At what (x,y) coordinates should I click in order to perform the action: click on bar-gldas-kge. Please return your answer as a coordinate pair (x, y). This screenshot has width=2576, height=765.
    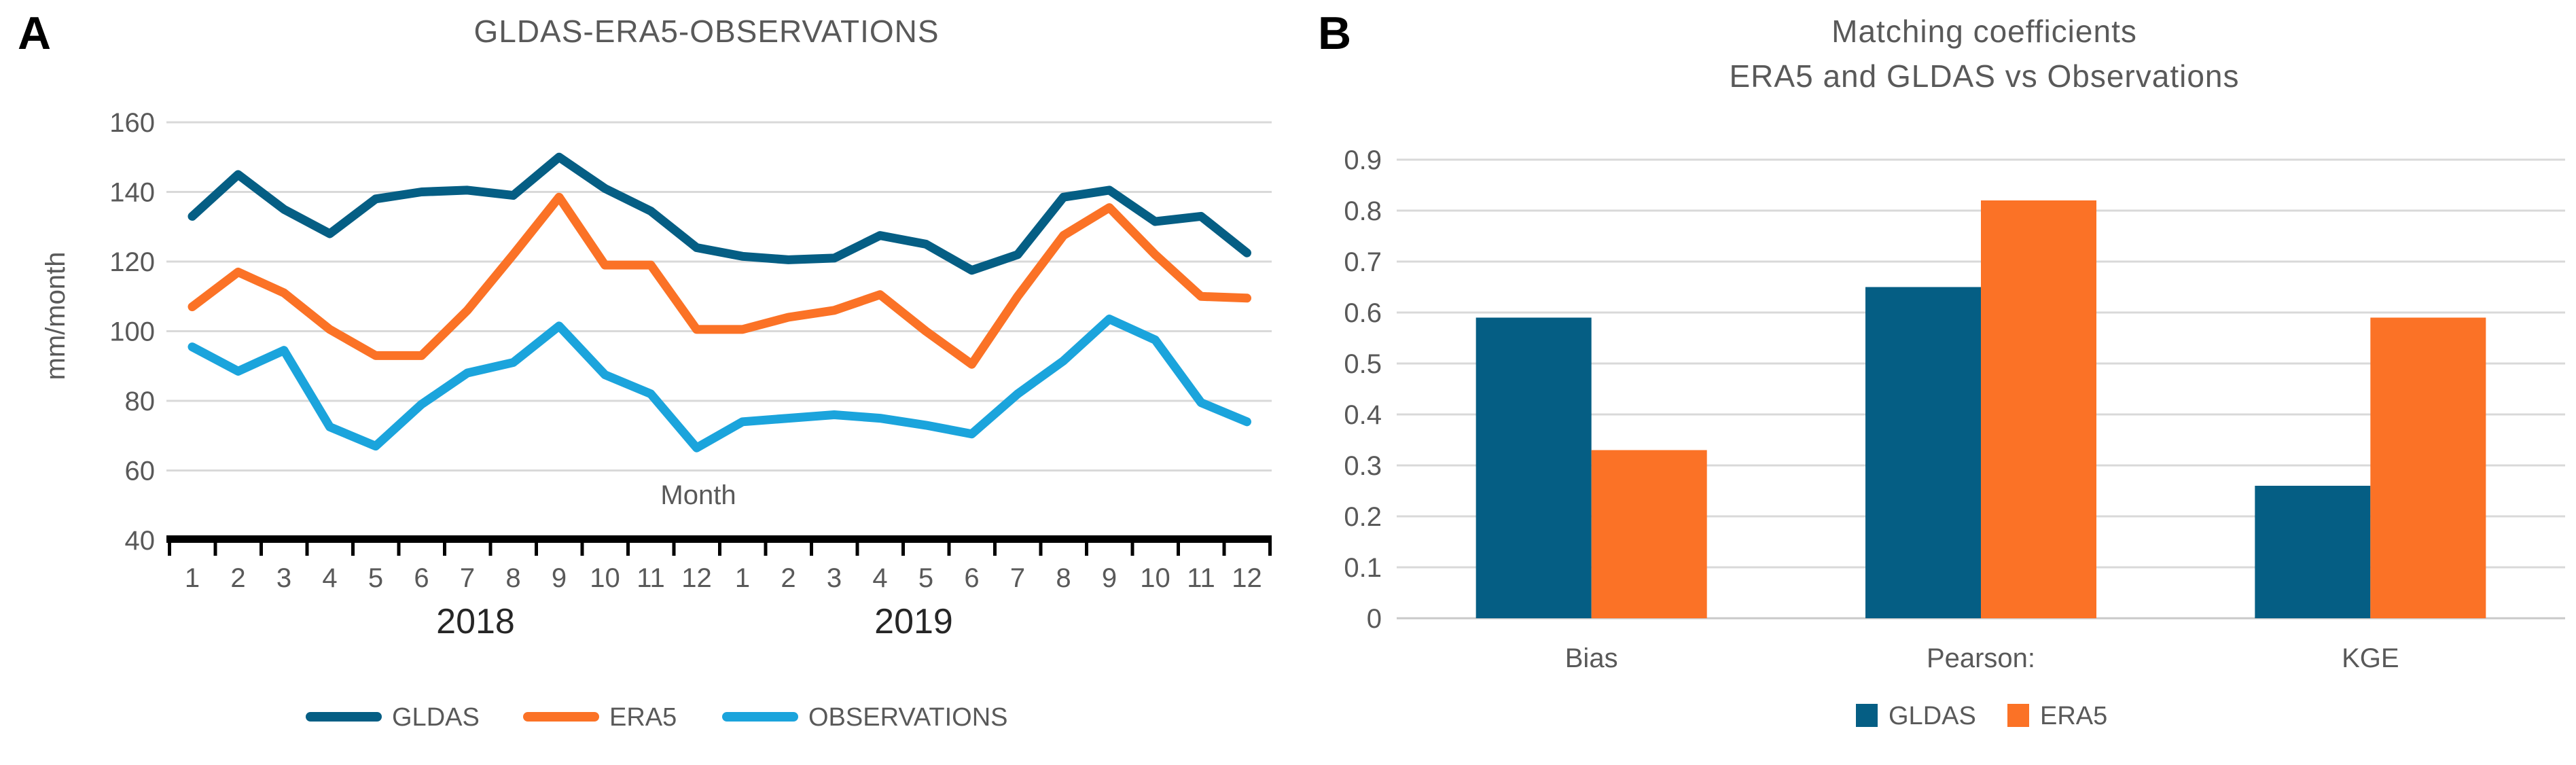
    Looking at the image, I should click on (2313, 552).